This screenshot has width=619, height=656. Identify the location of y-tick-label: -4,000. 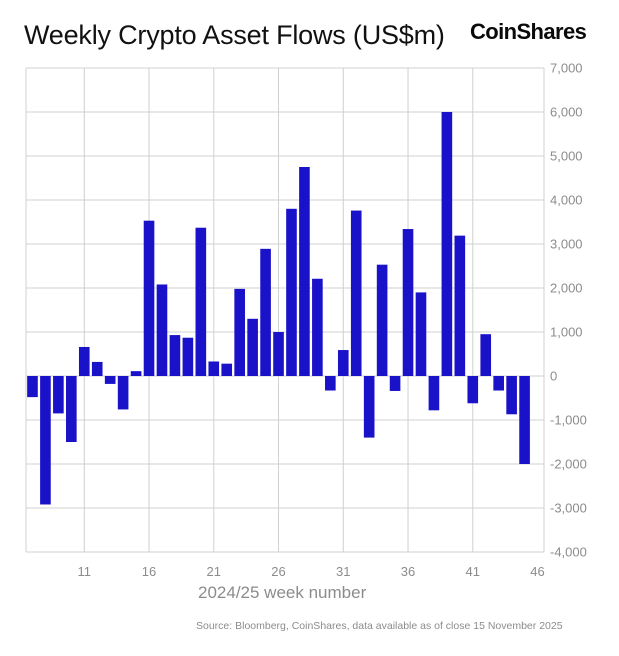
(568, 552).